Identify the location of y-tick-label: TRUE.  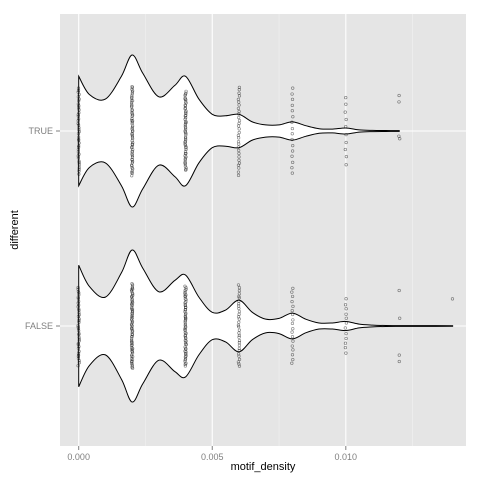
(41, 131).